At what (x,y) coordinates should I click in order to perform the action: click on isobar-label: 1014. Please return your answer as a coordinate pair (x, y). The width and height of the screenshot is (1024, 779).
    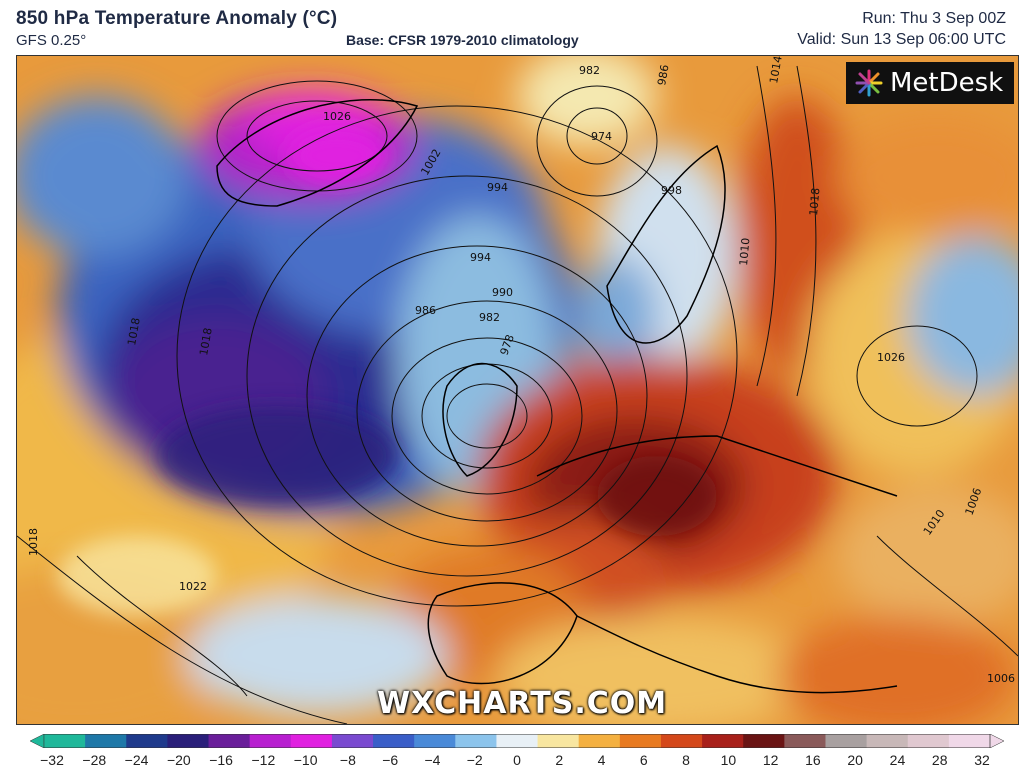
    Looking at the image, I should click on (776, 70).